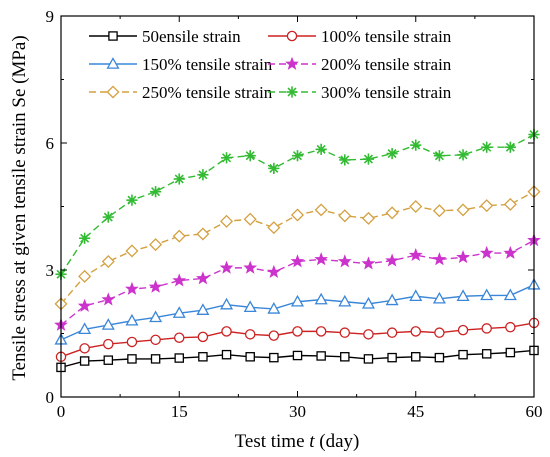 This screenshot has width=550, height=457. What do you see at coordinates (360, 64) in the screenshot?
I see `legend-entry-4: 200% tensile strain` at bounding box center [360, 64].